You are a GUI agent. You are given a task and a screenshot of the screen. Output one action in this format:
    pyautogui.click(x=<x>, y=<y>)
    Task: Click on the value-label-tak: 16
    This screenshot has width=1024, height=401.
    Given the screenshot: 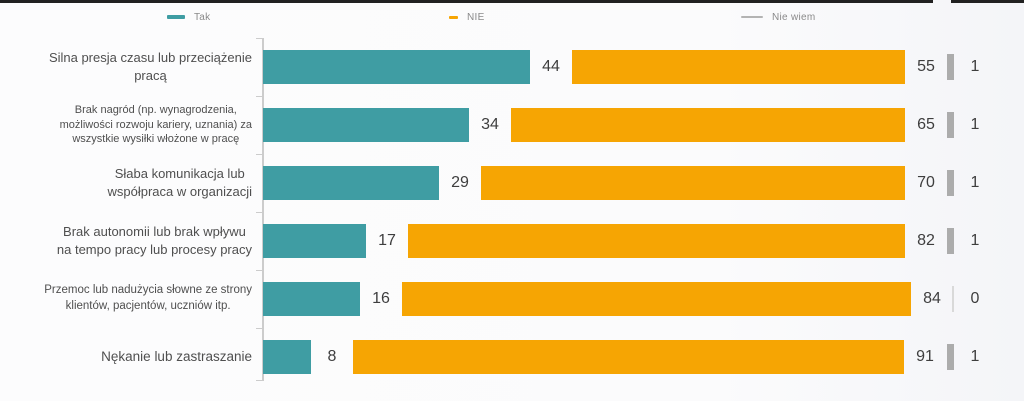 What is the action you would take?
    pyautogui.click(x=381, y=298)
    